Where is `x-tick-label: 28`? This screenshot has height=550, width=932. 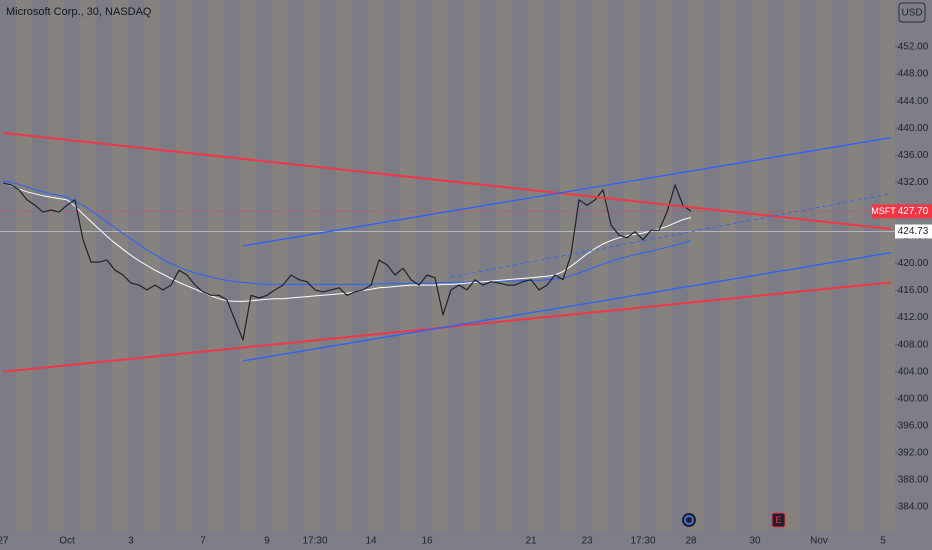
x-tick-label: 28 is located at coordinates (691, 541).